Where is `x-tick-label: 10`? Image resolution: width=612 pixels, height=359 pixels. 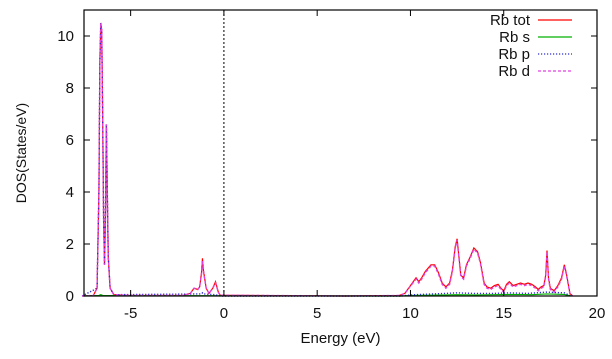 x-tick-label: 10 is located at coordinates (410, 313).